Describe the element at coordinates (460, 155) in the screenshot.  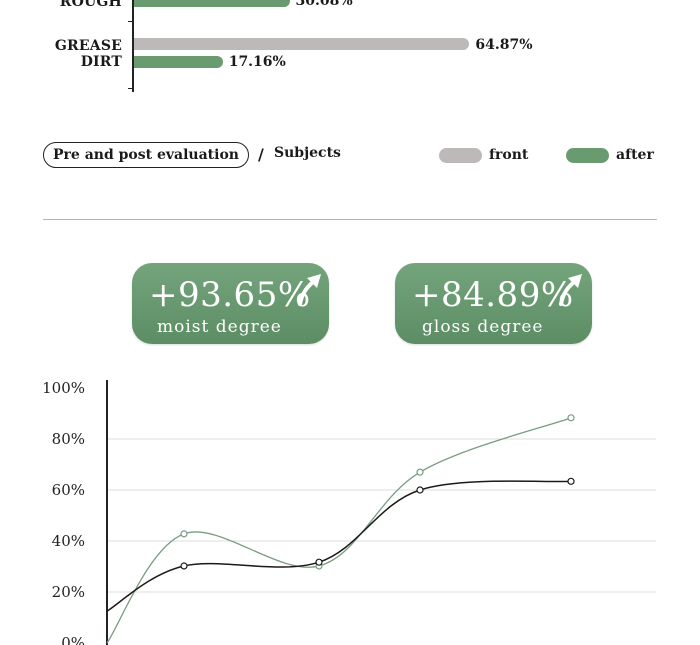
I see `legend-swatch-front` at that location.